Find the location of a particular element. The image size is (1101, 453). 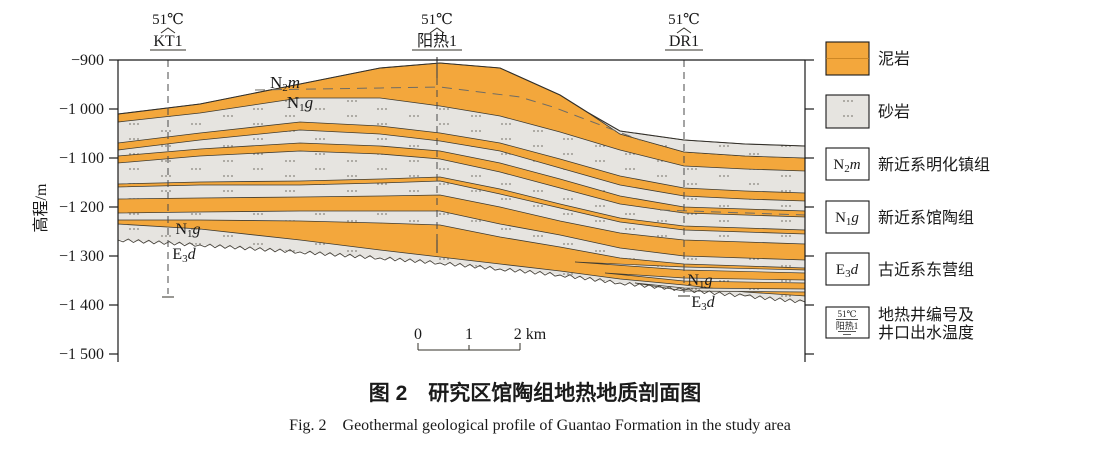

label-n1g-right: N1g is located at coordinates (699, 281).